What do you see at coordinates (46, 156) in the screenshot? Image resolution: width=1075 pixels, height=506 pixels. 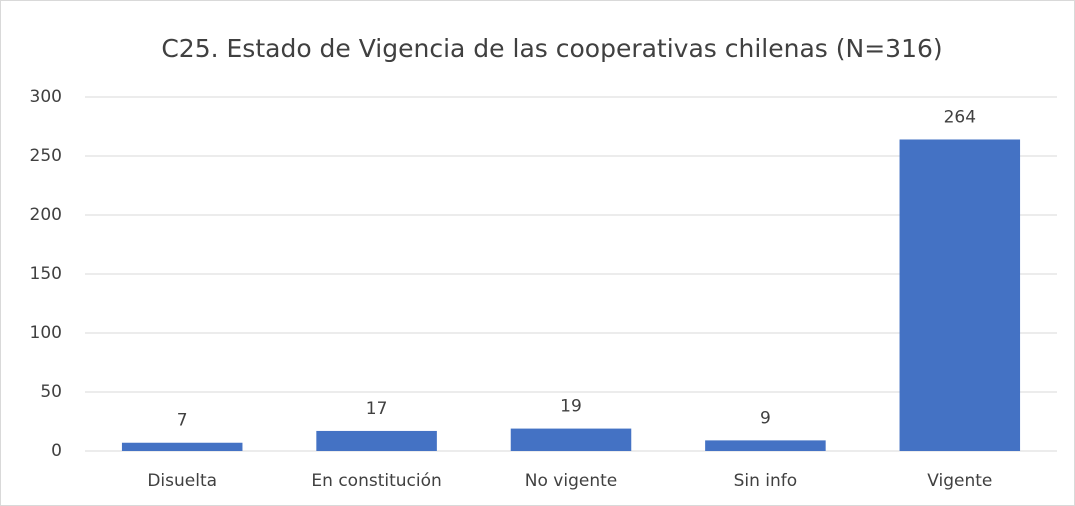 I see `y-tick-label: 250` at bounding box center [46, 156].